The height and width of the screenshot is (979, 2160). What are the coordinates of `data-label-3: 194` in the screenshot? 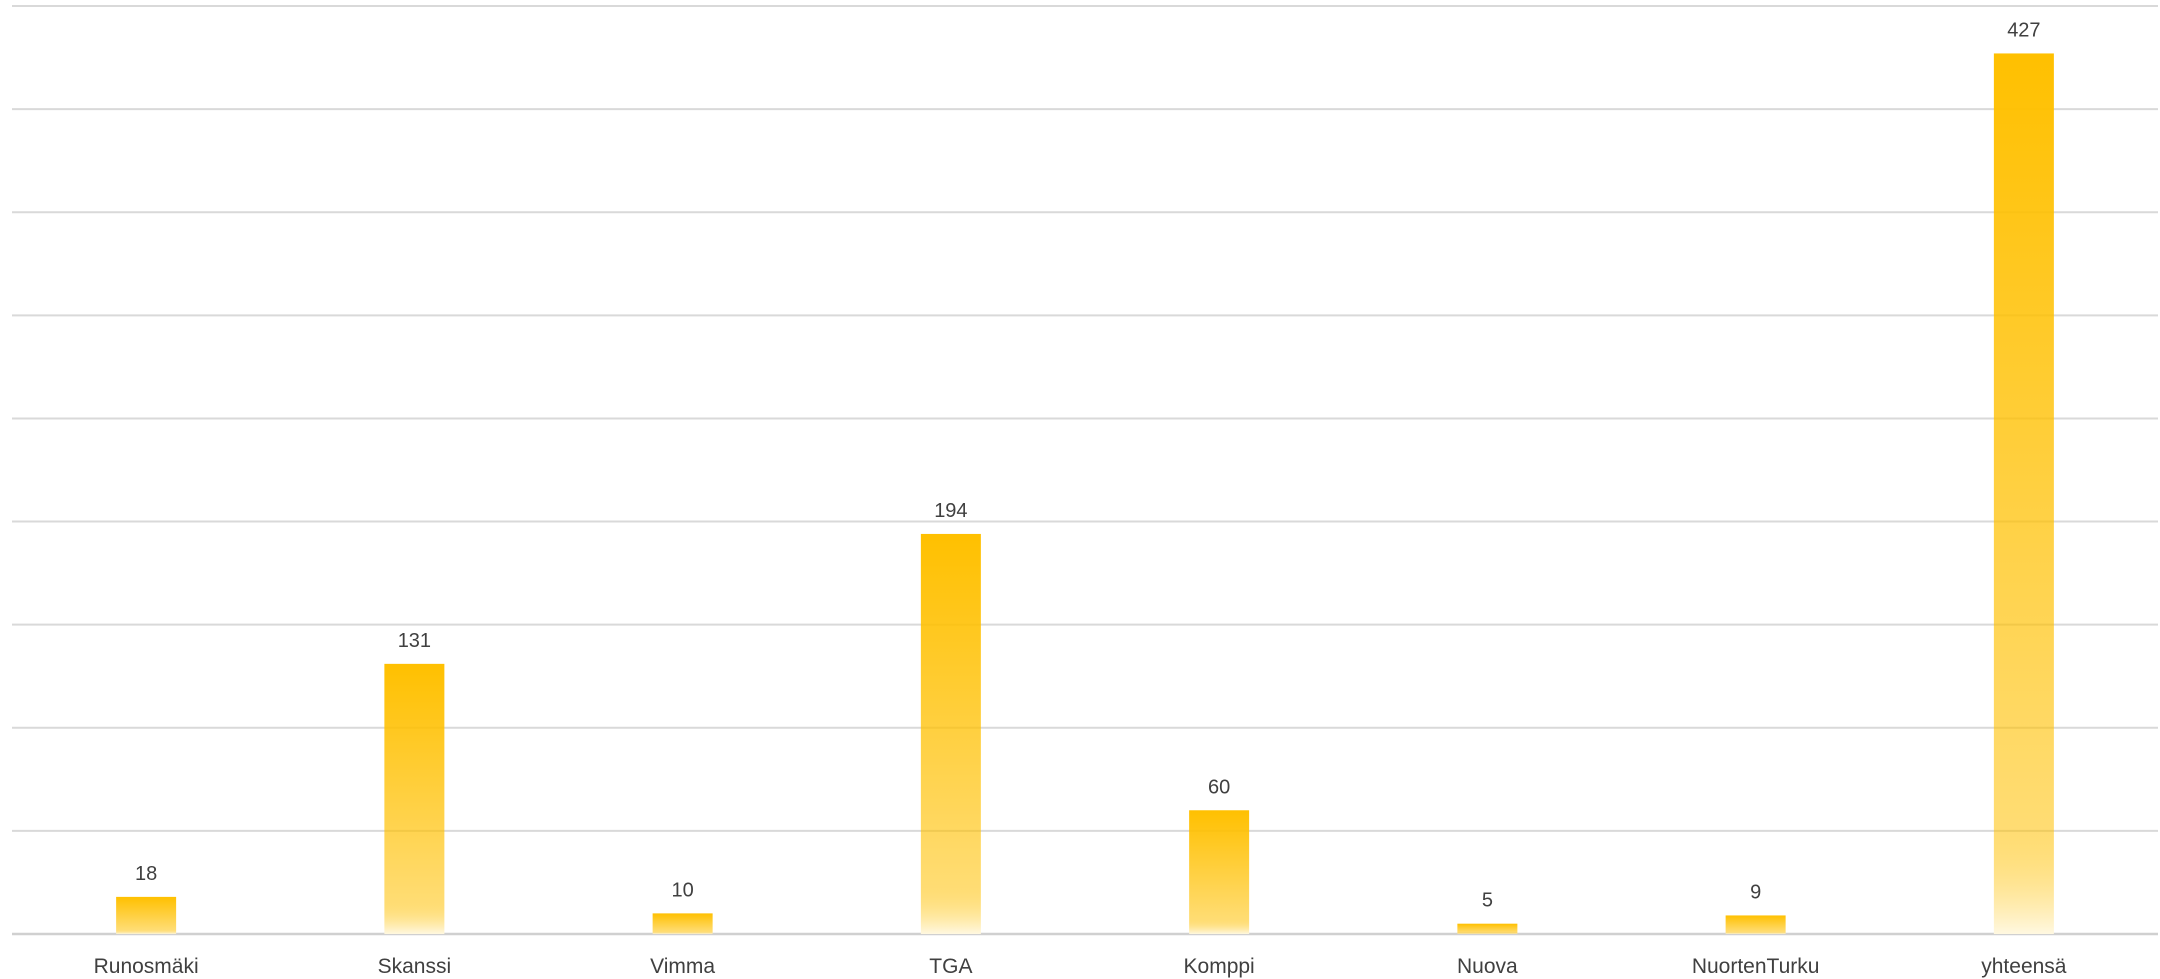 It's located at (950, 511).